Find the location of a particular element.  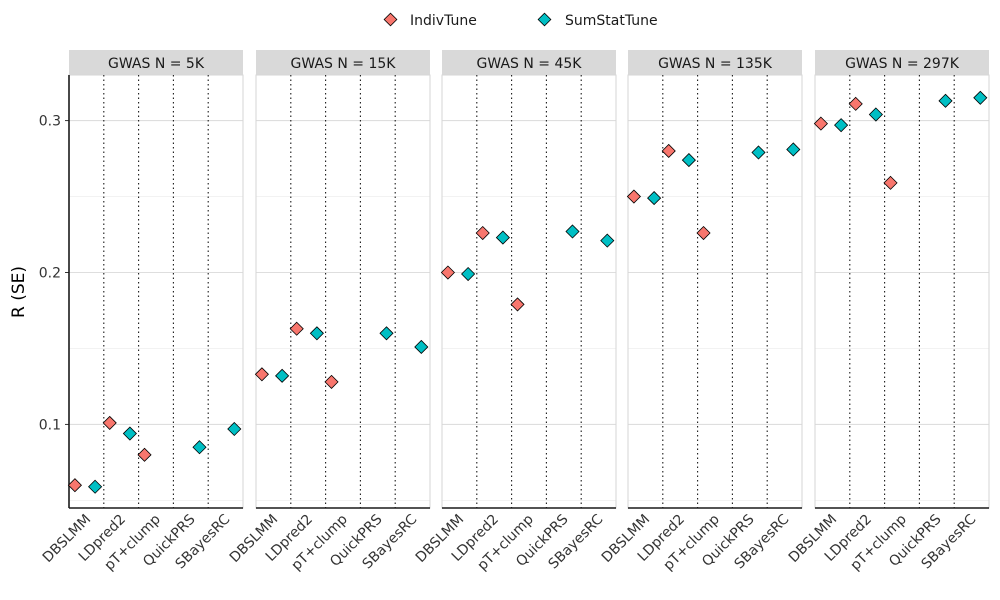

legend-item-sumstattune: SumStatTune is located at coordinates (597, 20).